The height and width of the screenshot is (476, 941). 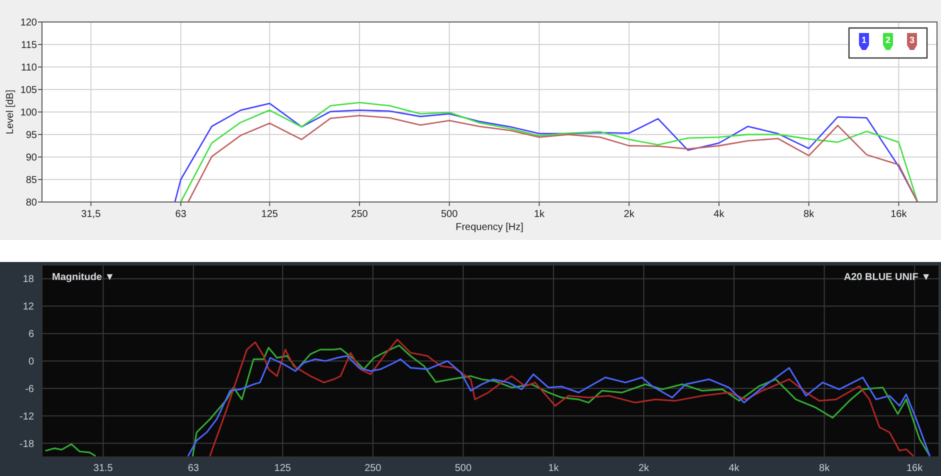 What do you see at coordinates (32, 203) in the screenshot?
I see `y-tick-label: 80` at bounding box center [32, 203].